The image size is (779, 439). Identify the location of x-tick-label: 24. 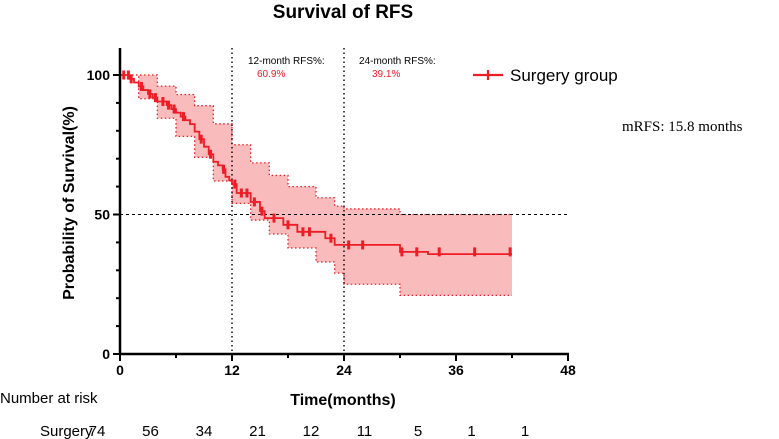
(344, 370).